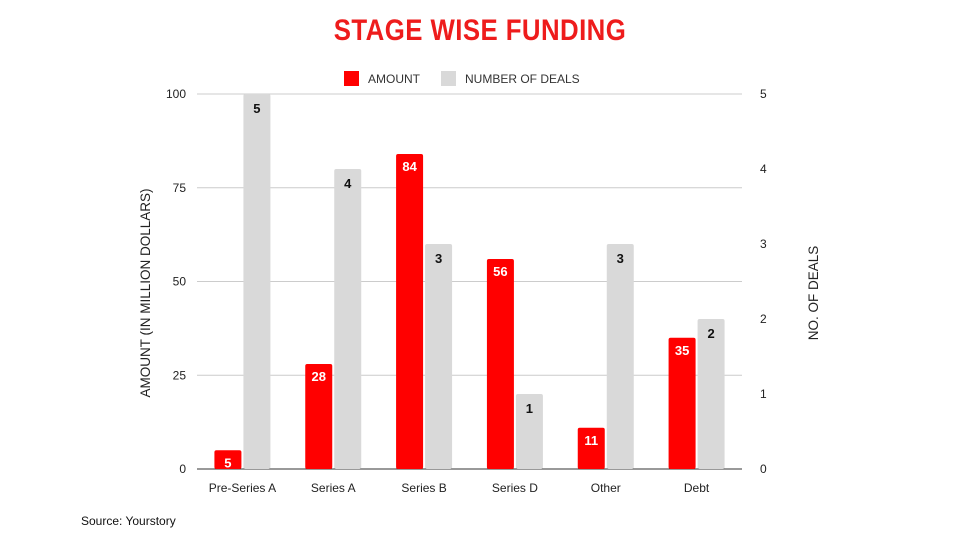 The image size is (960, 540). Describe the element at coordinates (606, 488) in the screenshot. I see `x-tick-label: Other` at that location.